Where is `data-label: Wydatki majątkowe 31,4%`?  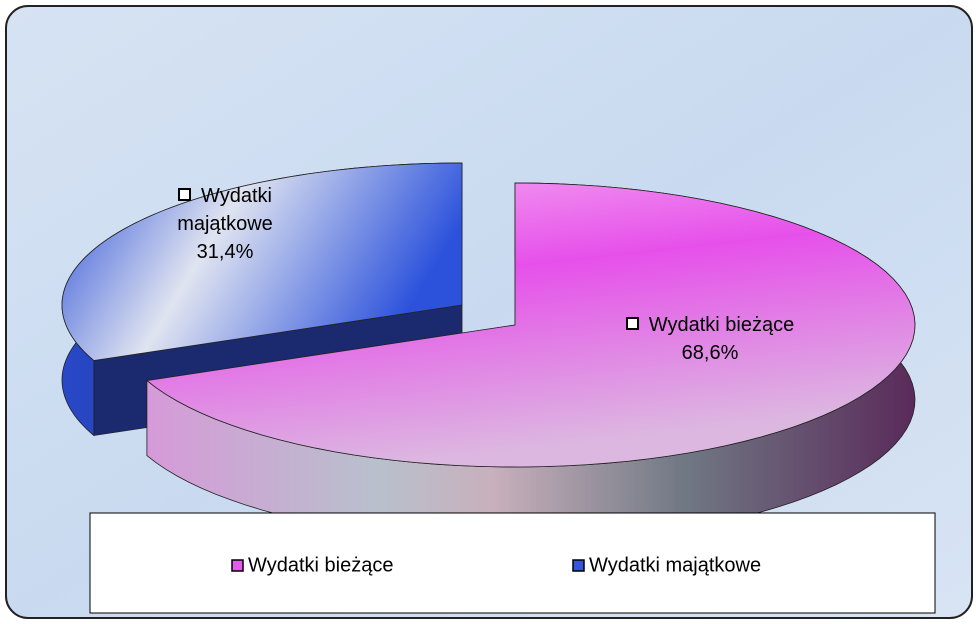 data-label: Wydatki majątkowe 31,4% is located at coordinates (225, 224).